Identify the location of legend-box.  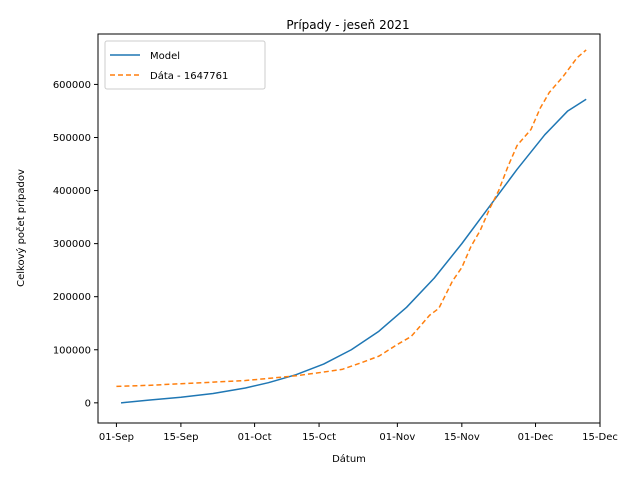
(185, 65).